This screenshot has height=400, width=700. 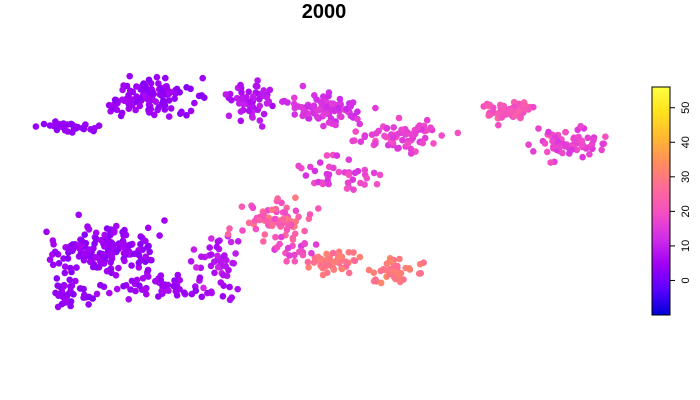 I want to click on color-bar-tick-label: 10, so click(x=686, y=246).